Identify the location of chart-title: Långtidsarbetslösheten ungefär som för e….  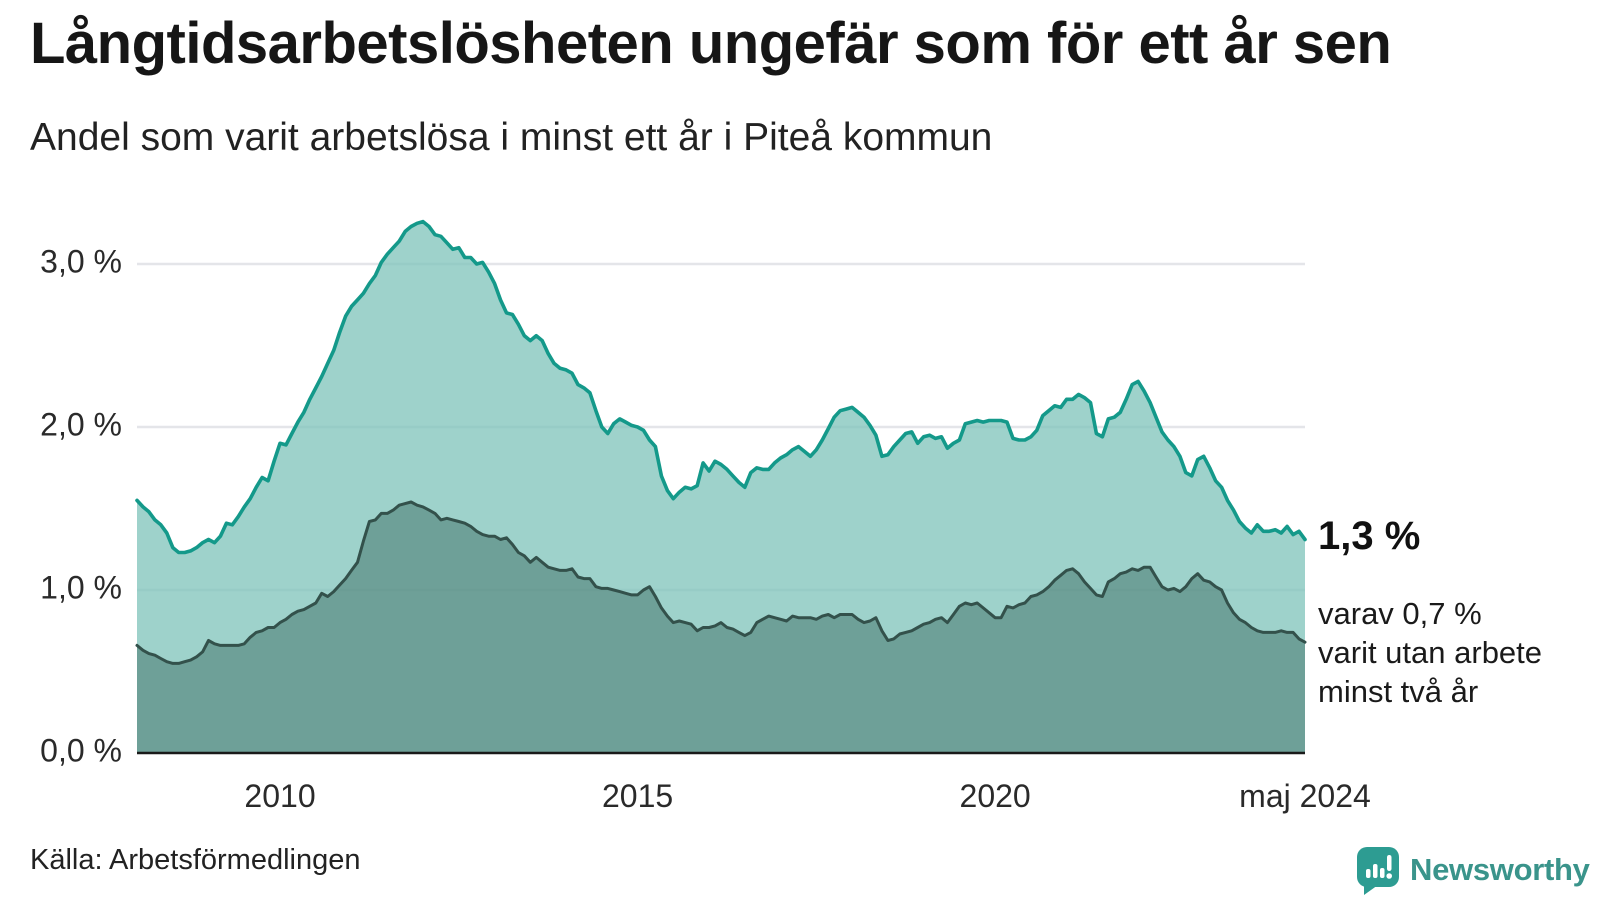
(711, 43).